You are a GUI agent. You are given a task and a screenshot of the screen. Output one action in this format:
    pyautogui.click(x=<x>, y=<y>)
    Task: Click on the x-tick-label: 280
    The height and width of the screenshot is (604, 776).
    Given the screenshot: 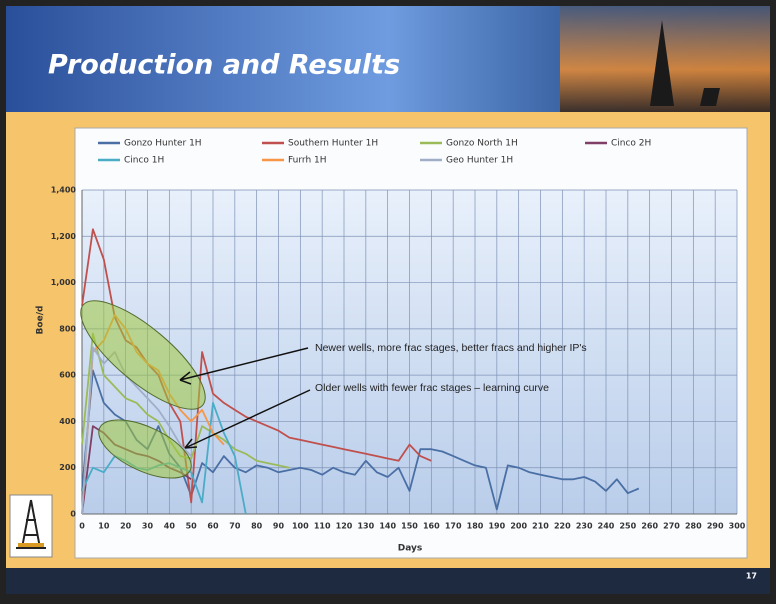 What is the action you would take?
    pyautogui.click(x=693, y=526)
    